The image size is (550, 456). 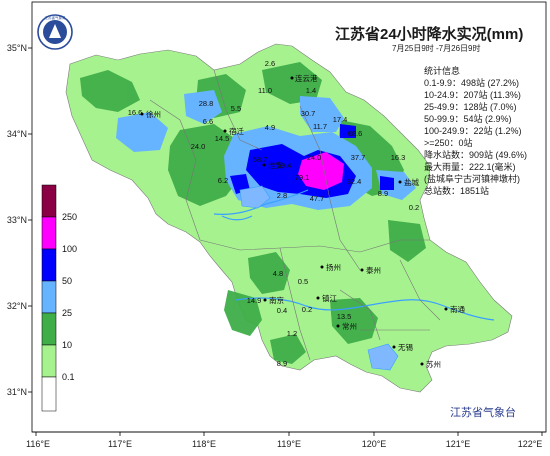 I want to click on city-name: 苏州, so click(x=433, y=364).